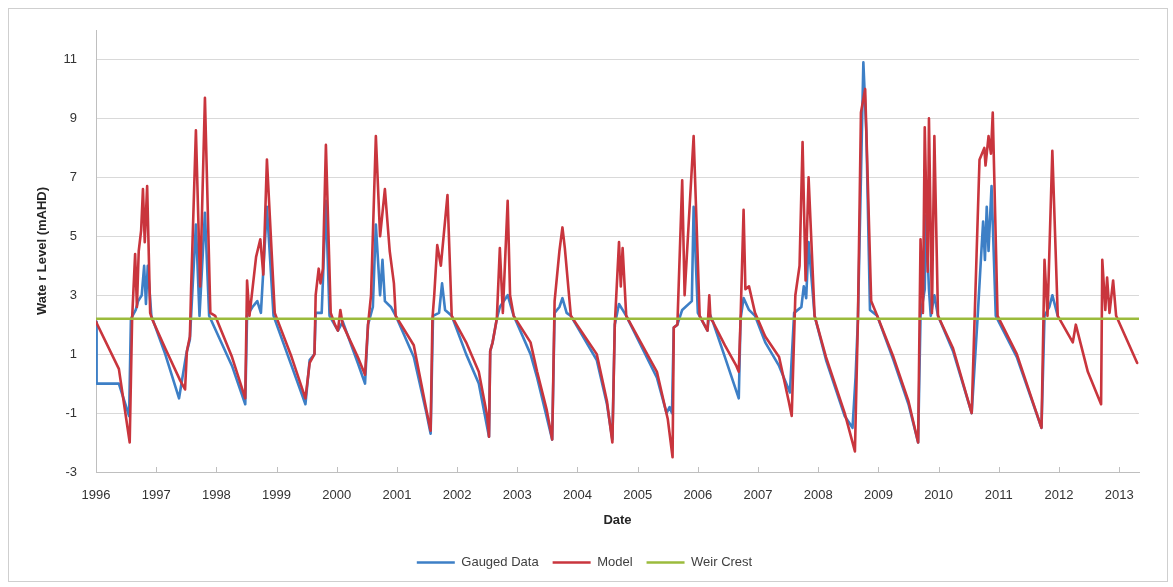 Image resolution: width=1173 pixels, height=587 pixels. I want to click on x-tick-label: 2005, so click(638, 495).